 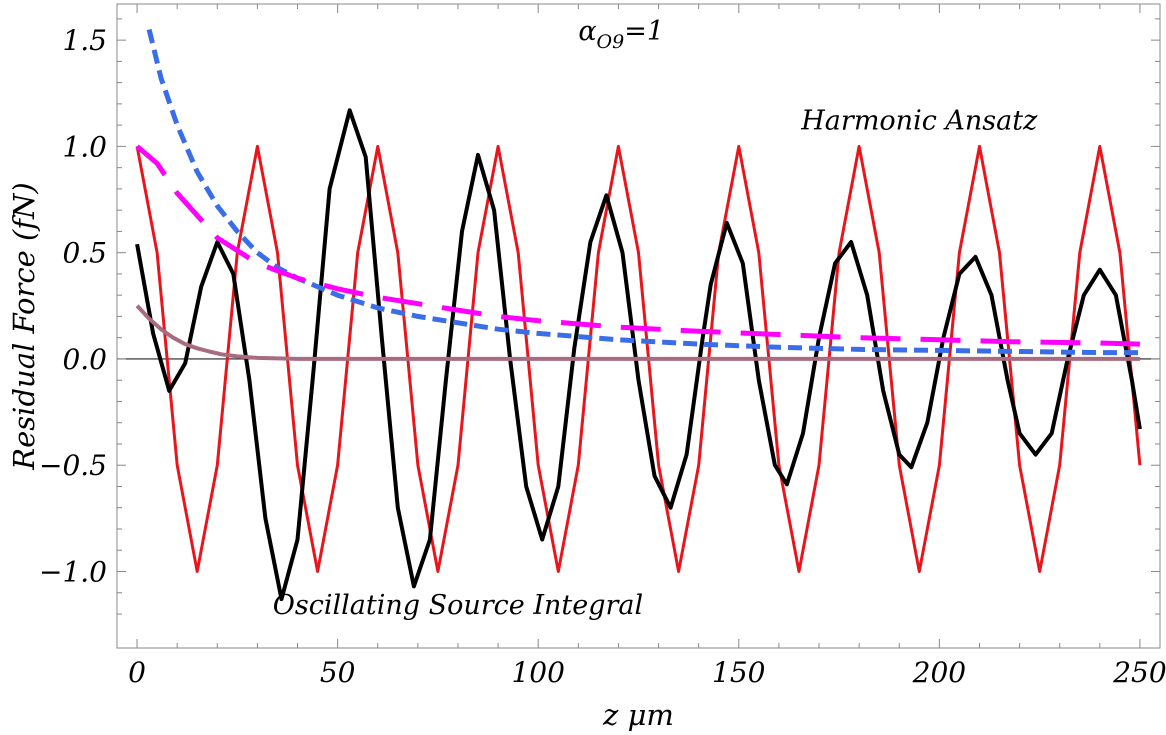 What do you see at coordinates (73, 571) in the screenshot?
I see `y-tick-label: −1.0` at bounding box center [73, 571].